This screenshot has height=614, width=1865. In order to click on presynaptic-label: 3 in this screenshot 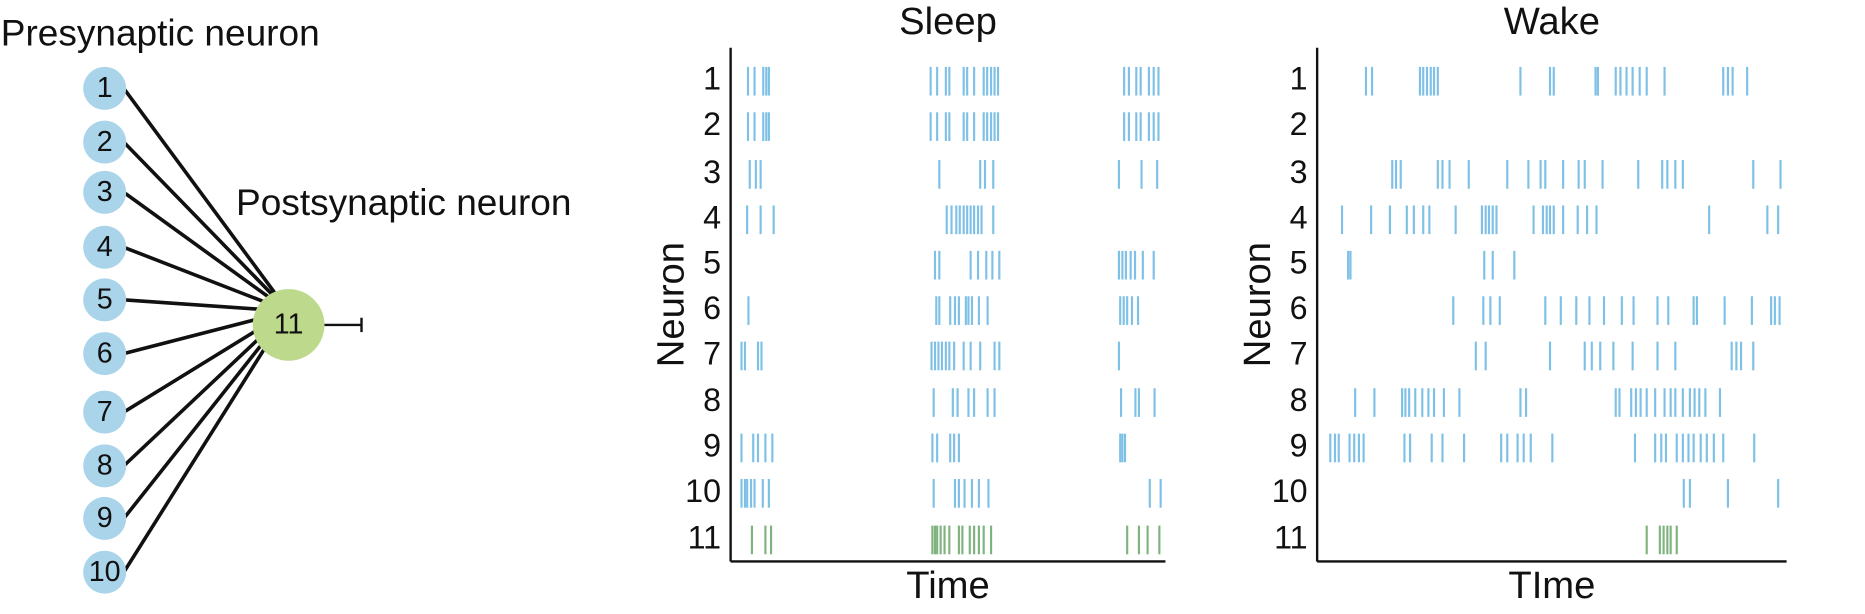, I will do `click(105, 192)`.